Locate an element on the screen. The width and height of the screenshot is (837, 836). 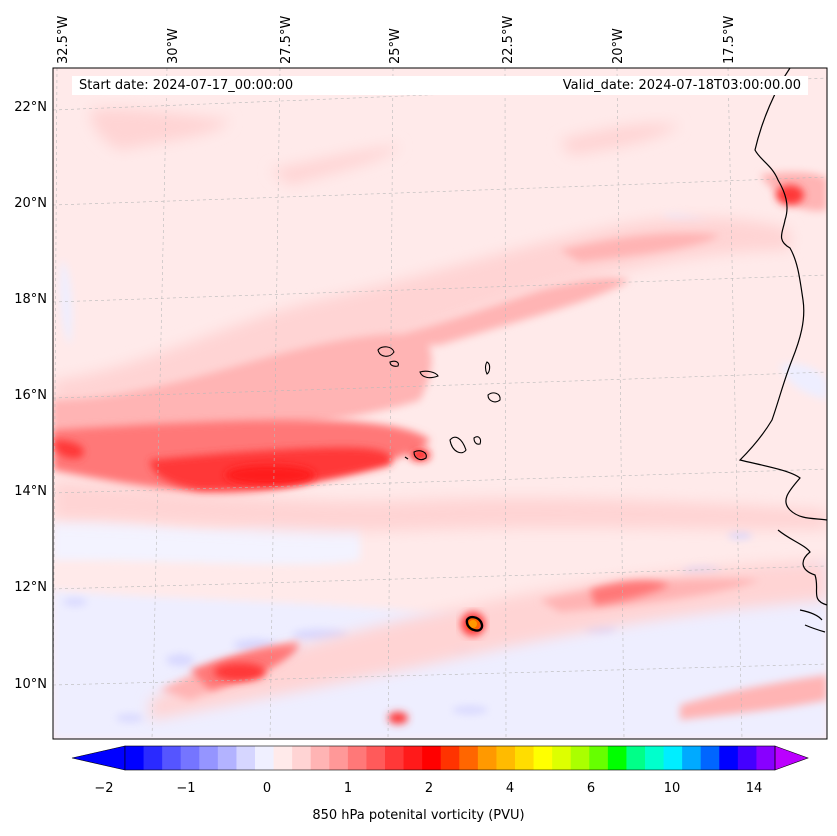
lat-label: 22°N is located at coordinates (30, 107).